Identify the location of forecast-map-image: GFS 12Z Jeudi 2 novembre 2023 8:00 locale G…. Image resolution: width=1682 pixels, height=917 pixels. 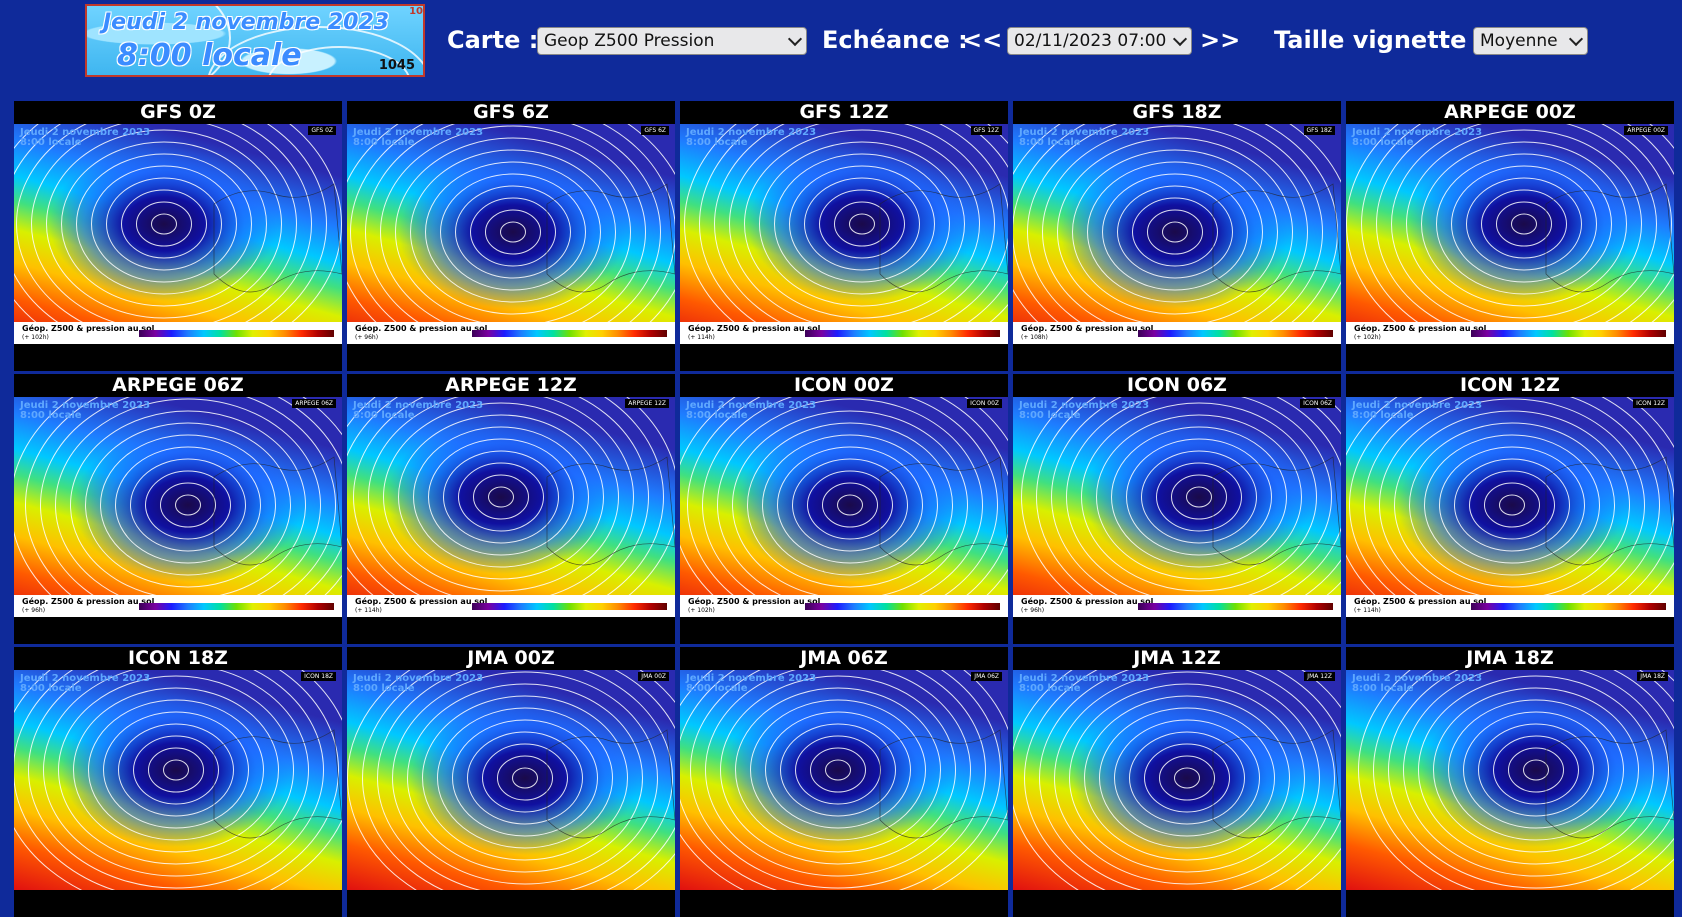
(844, 234).